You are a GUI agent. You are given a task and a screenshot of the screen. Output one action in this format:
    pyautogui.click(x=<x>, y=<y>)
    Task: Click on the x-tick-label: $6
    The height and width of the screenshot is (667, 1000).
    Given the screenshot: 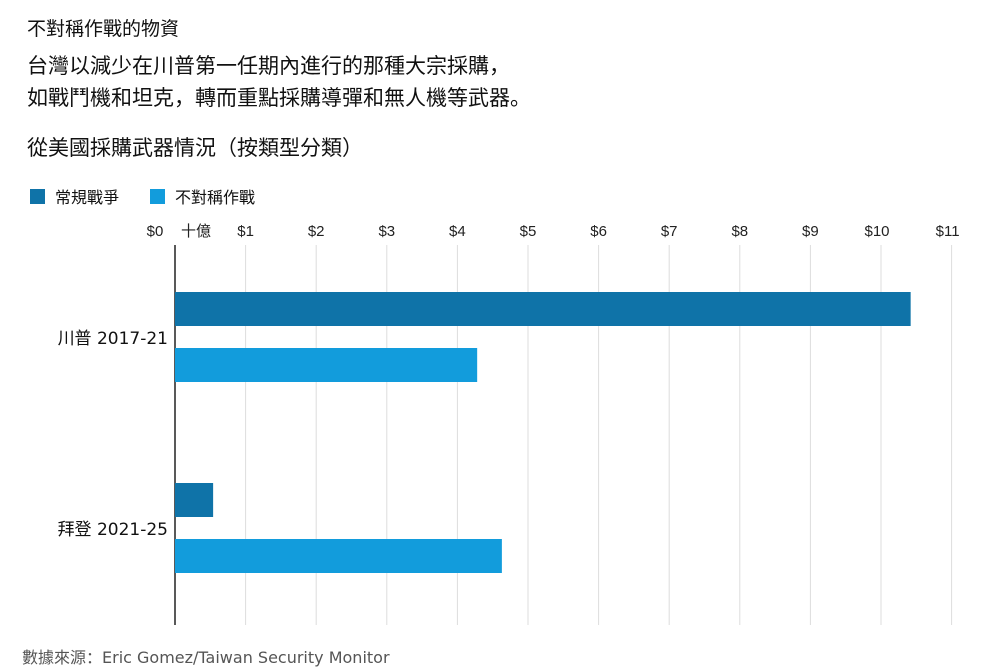 What is the action you would take?
    pyautogui.click(x=598, y=231)
    